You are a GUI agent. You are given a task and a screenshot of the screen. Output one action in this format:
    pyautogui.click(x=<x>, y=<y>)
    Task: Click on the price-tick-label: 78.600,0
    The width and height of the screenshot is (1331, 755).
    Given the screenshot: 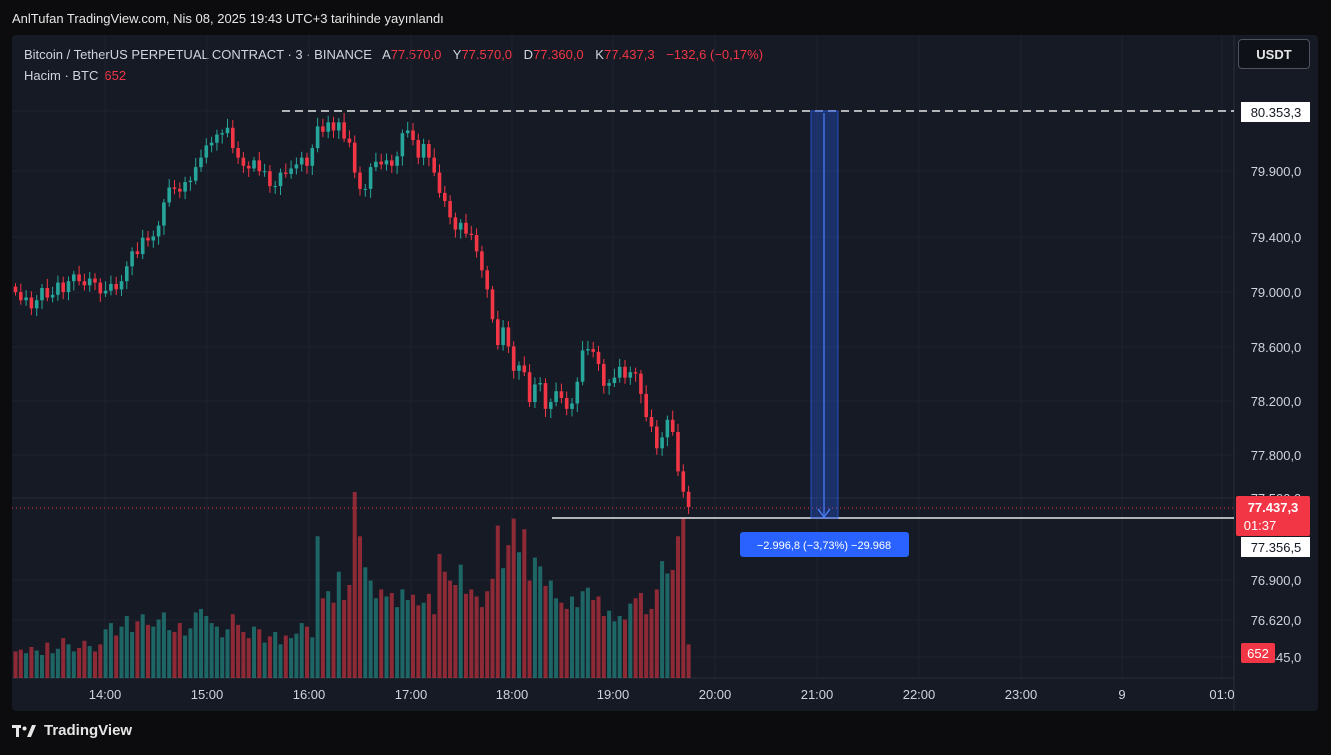 What is the action you would take?
    pyautogui.click(x=1276, y=347)
    